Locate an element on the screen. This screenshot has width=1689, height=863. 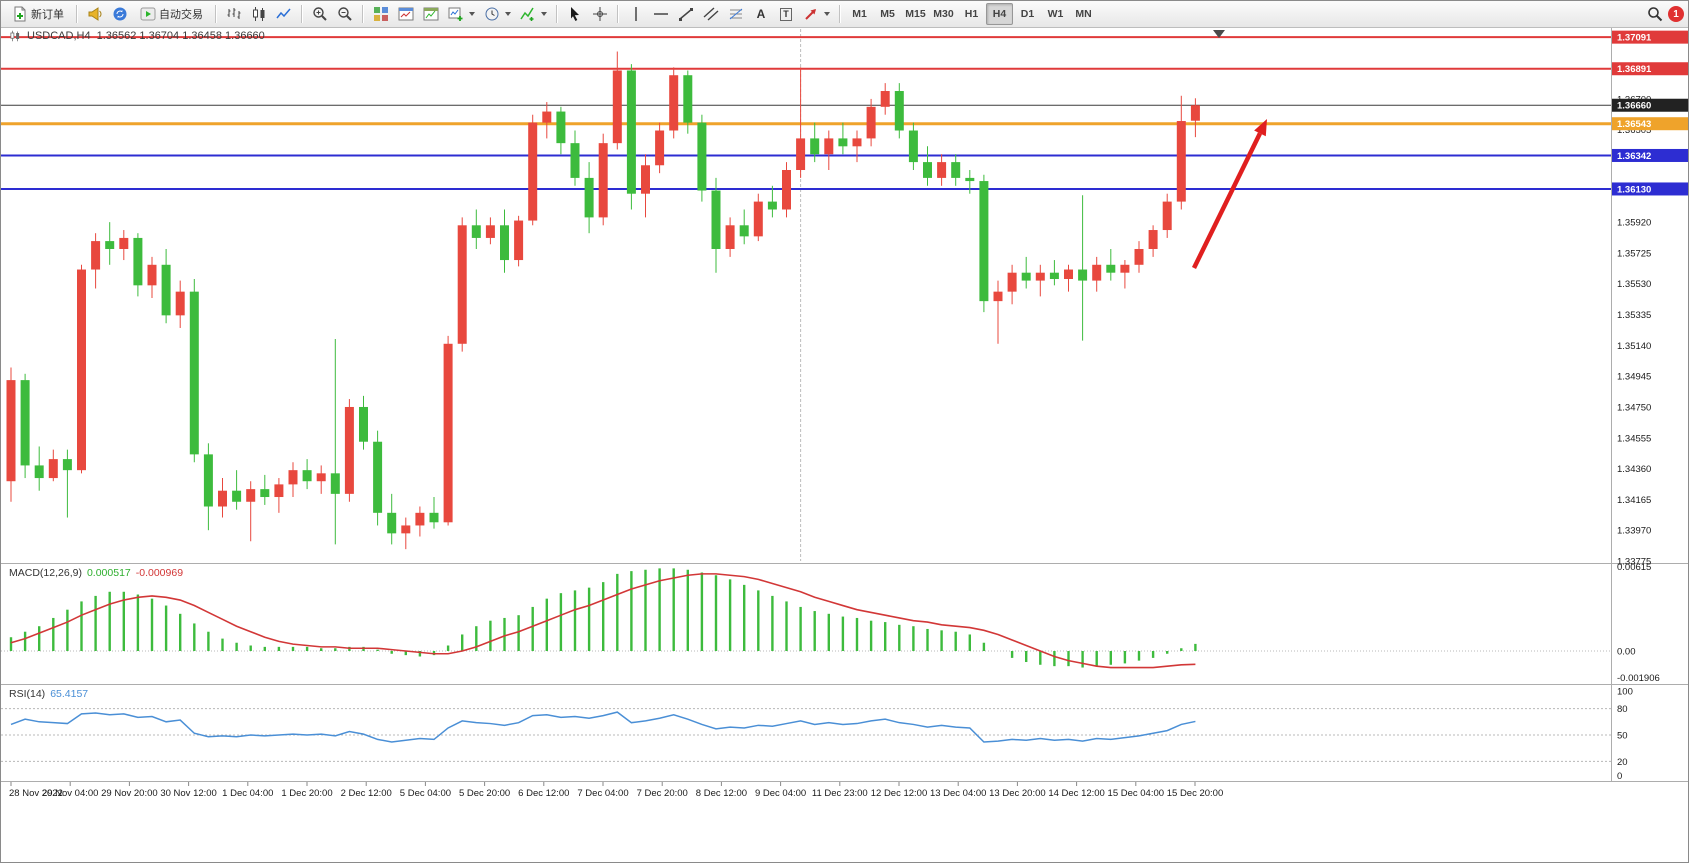
macd-signal-value: -0.000969 is located at coordinates (159, 573).